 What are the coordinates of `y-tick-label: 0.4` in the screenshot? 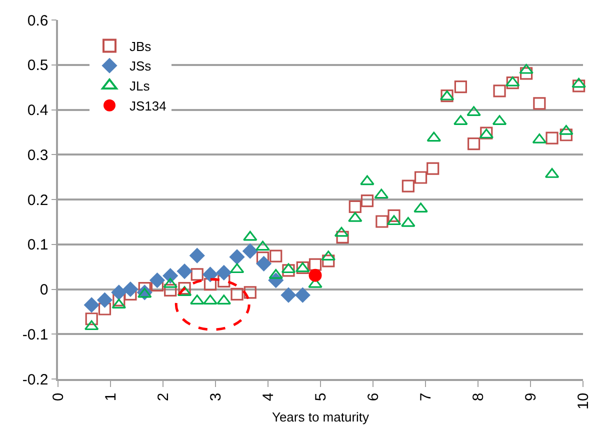 It's located at (37, 110).